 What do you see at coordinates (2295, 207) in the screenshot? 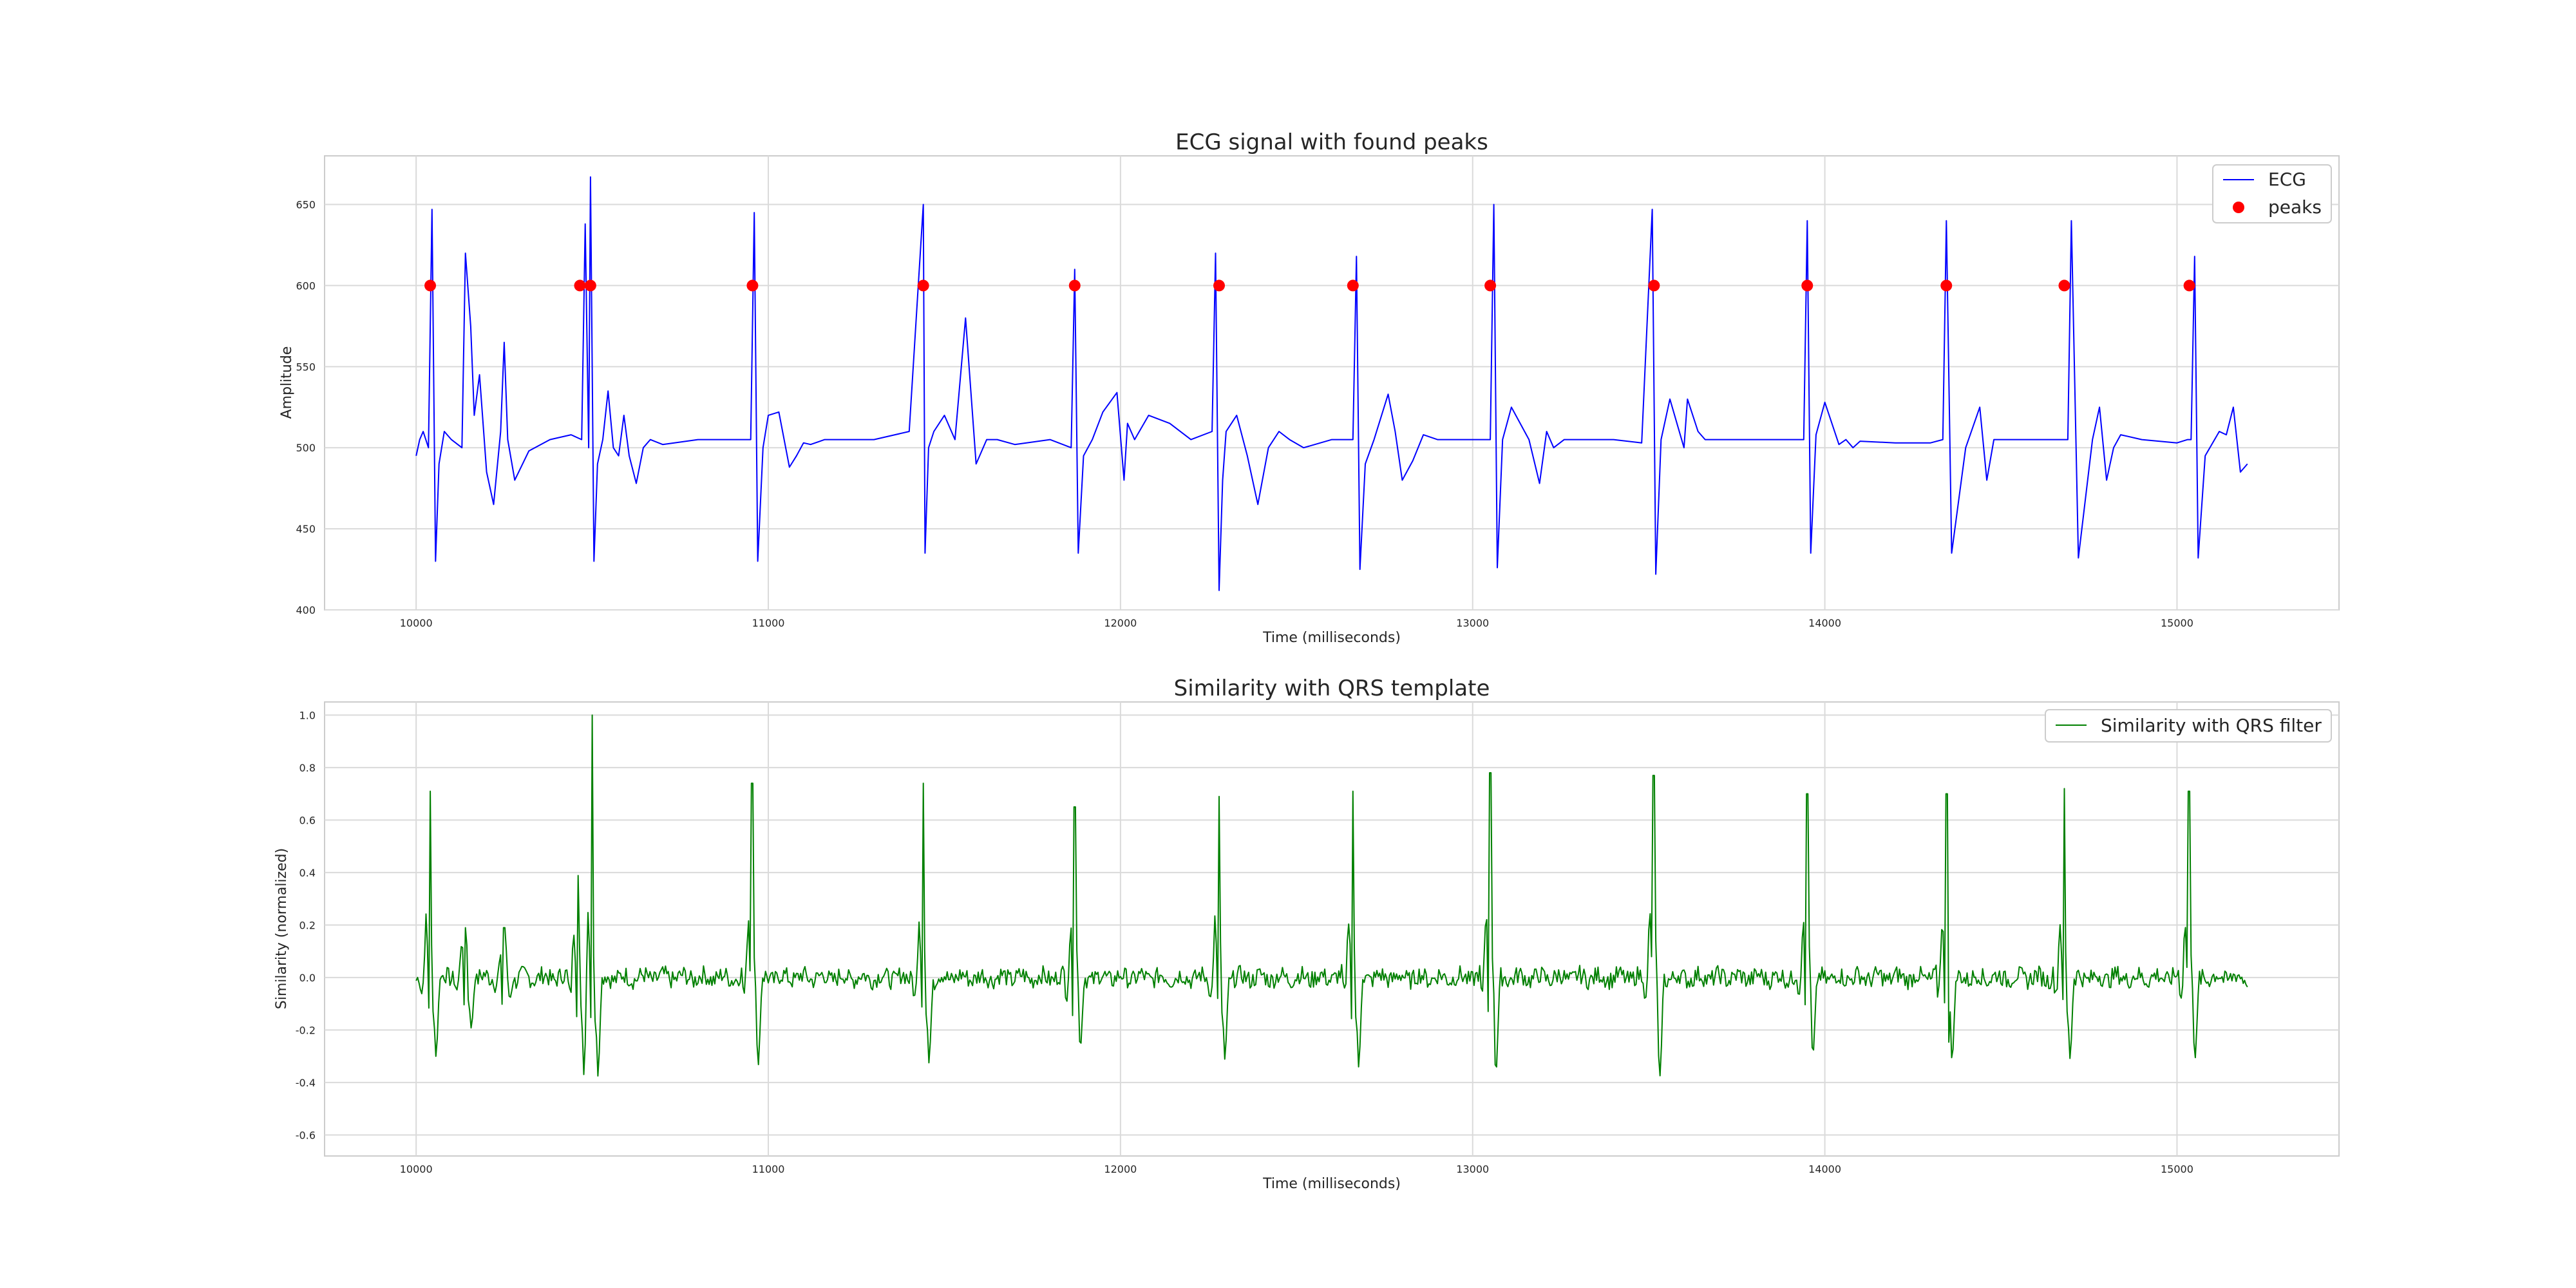
I see `peaks-legend-label: peaks` at bounding box center [2295, 207].